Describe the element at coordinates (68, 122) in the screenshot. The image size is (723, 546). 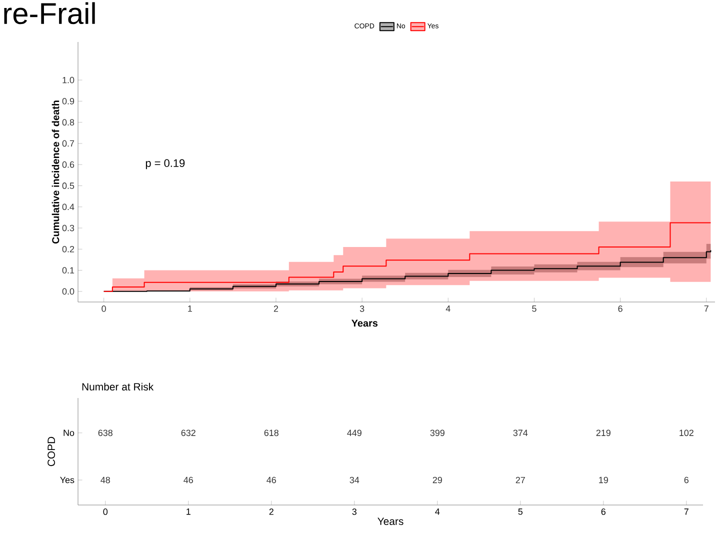
I see `y-tick-label: 0.8` at that location.